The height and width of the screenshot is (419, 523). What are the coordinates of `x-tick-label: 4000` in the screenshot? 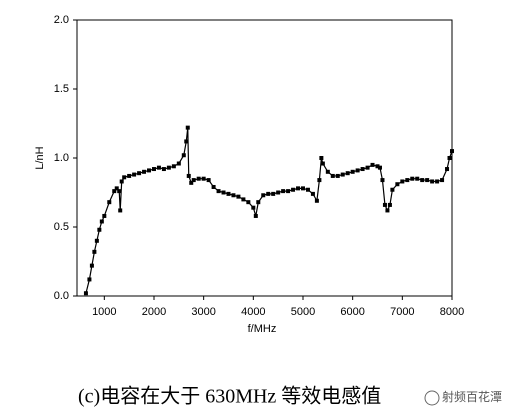 It's located at (253, 312).